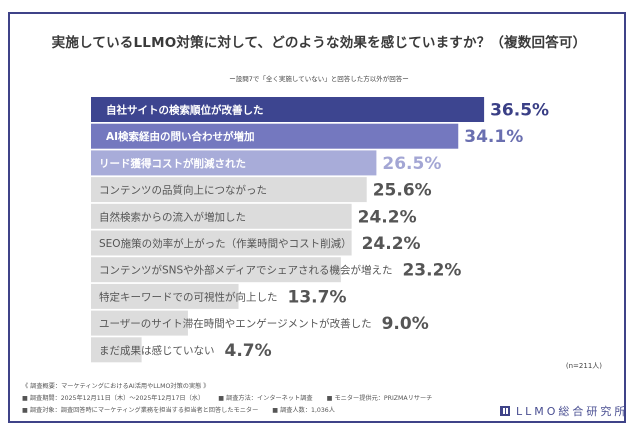 Image resolution: width=638 pixels, height=433 pixels. I want to click on bar-label-4: コンテンツの品質向上につながった, so click(183, 190).